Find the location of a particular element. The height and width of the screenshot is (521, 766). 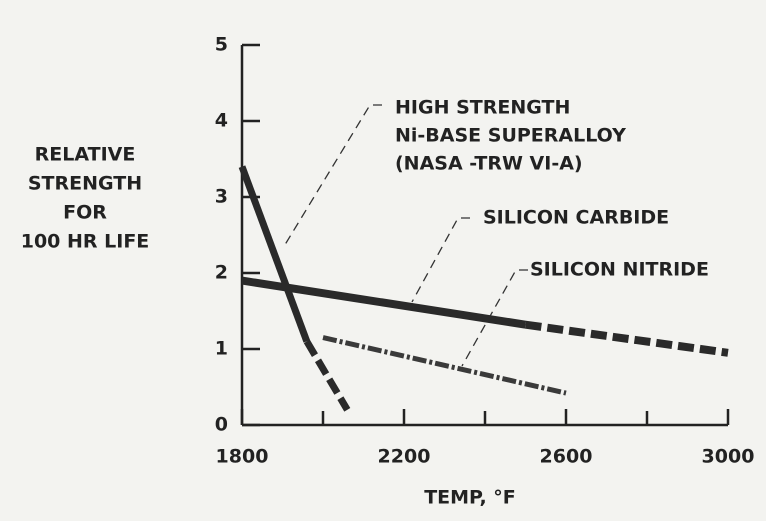

y-axis-label: 100 HR LIFE is located at coordinates (85, 242).